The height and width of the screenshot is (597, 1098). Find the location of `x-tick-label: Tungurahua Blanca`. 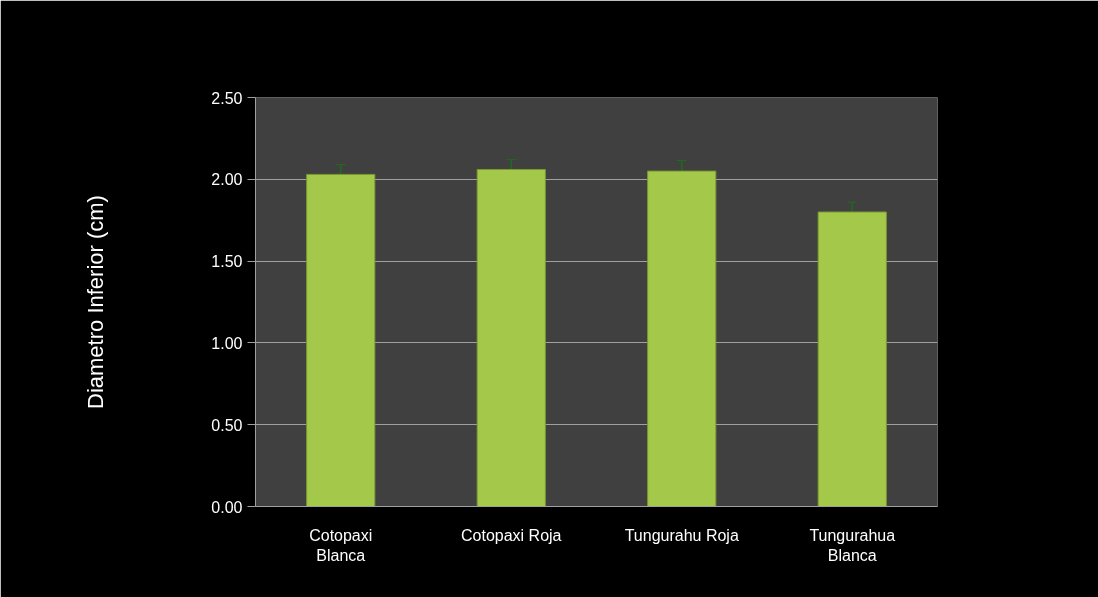

x-tick-label: Tungurahua Blanca is located at coordinates (852, 545).